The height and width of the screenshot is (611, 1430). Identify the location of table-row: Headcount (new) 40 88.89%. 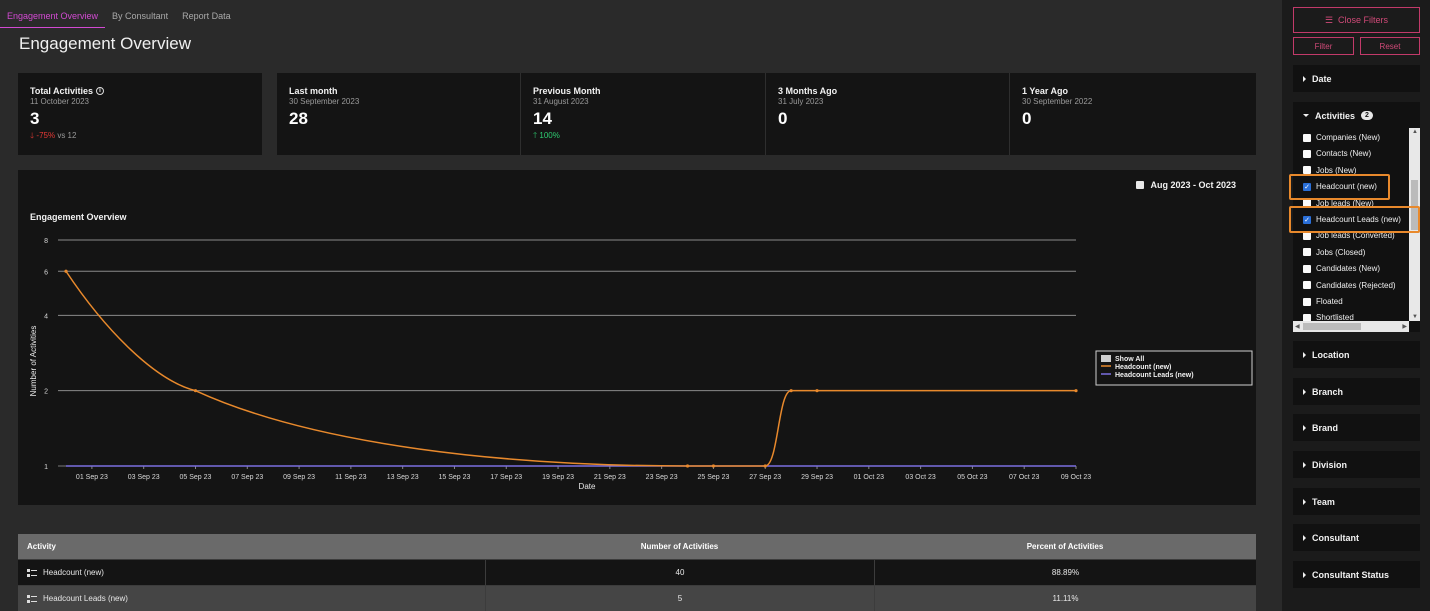
(637, 572).